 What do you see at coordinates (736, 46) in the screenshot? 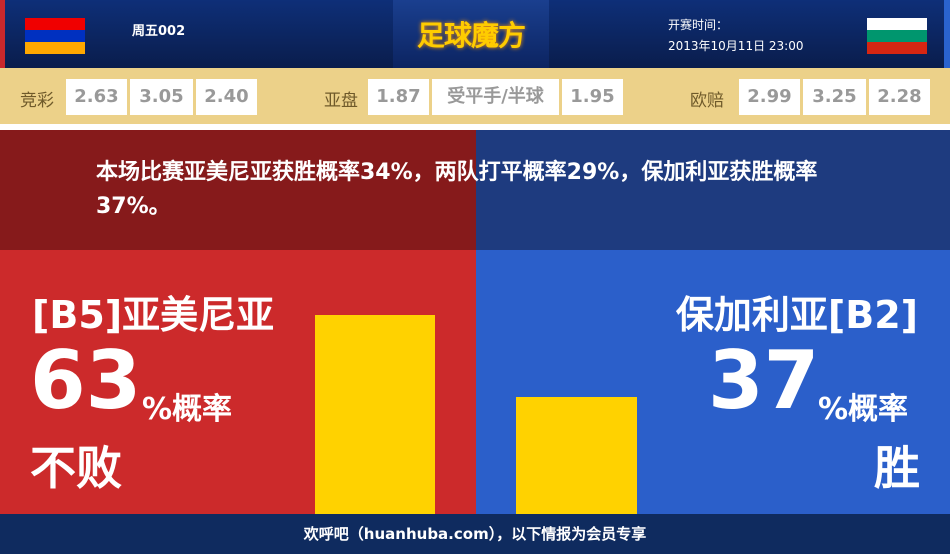
I see `kickoff-time: 2013年10月11日 23:00` at bounding box center [736, 46].